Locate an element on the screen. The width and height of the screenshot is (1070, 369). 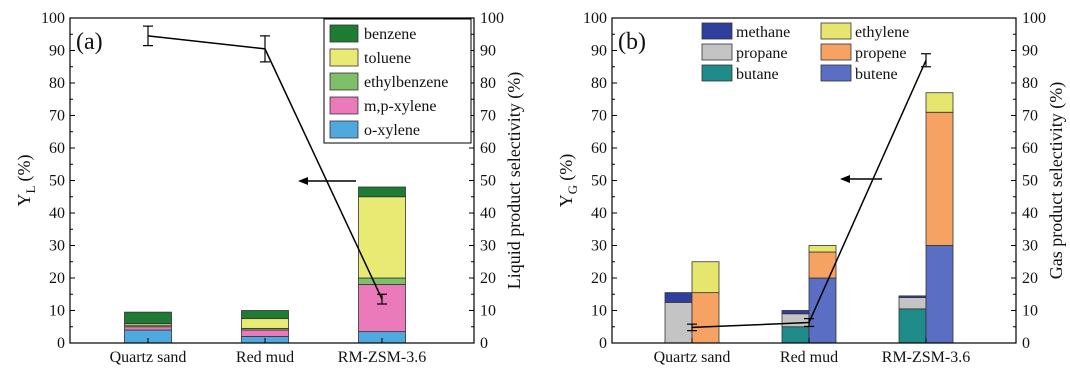
legend-swatch-butene is located at coordinates (836, 73).